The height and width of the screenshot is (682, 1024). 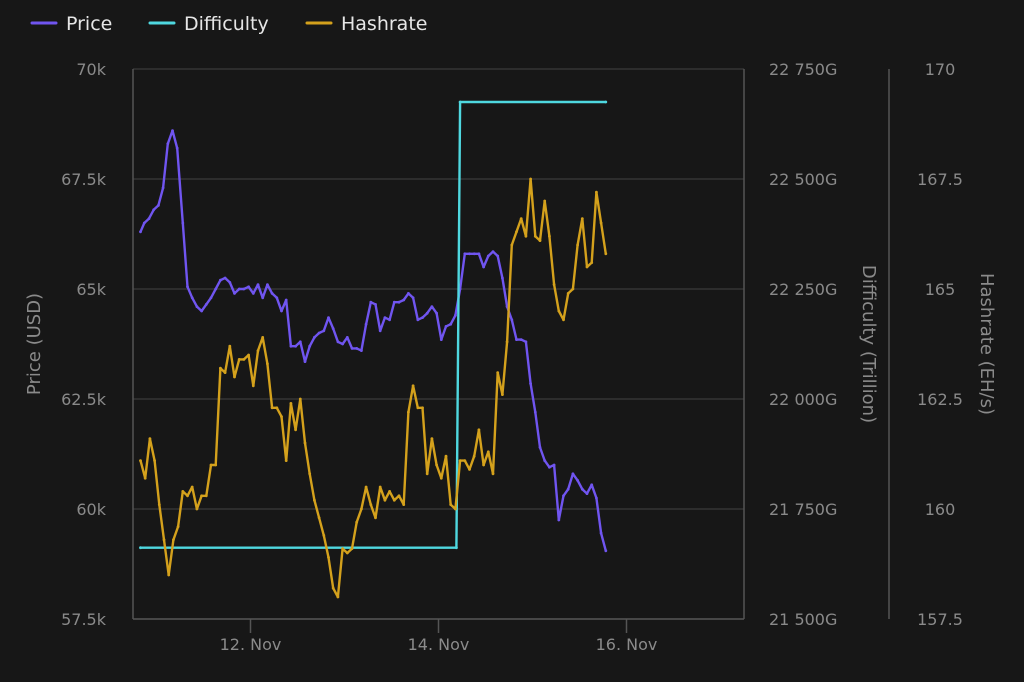 I want to click on hashrate-axis-ticks: 157.5 160 162.5 165 167.5 170, so click(x=940, y=344).